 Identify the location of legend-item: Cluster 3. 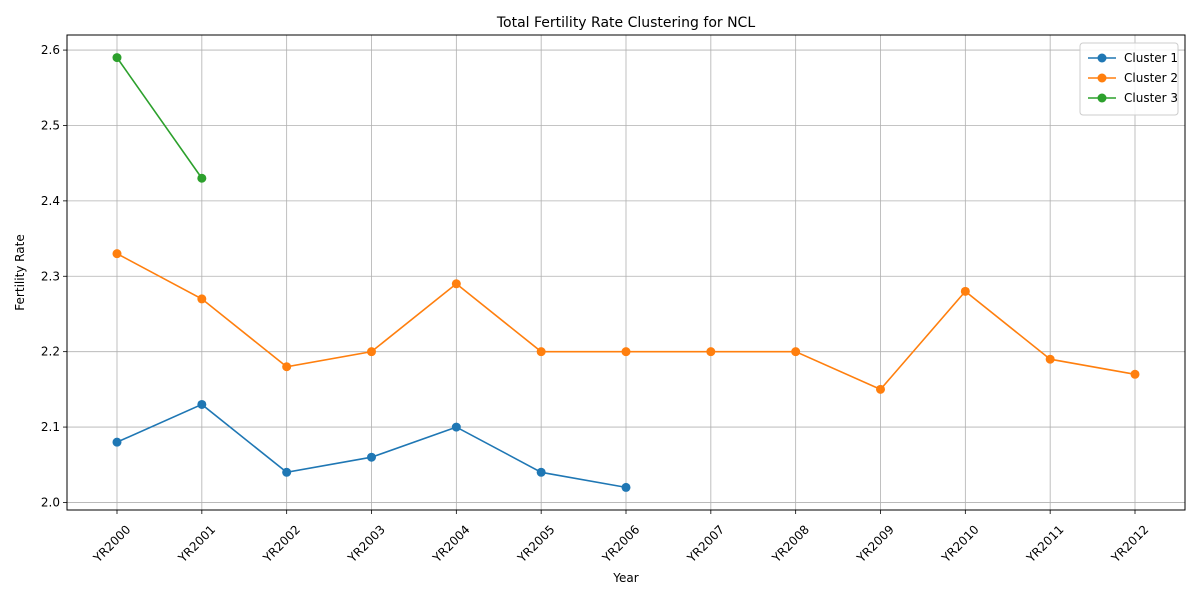
(1133, 98).